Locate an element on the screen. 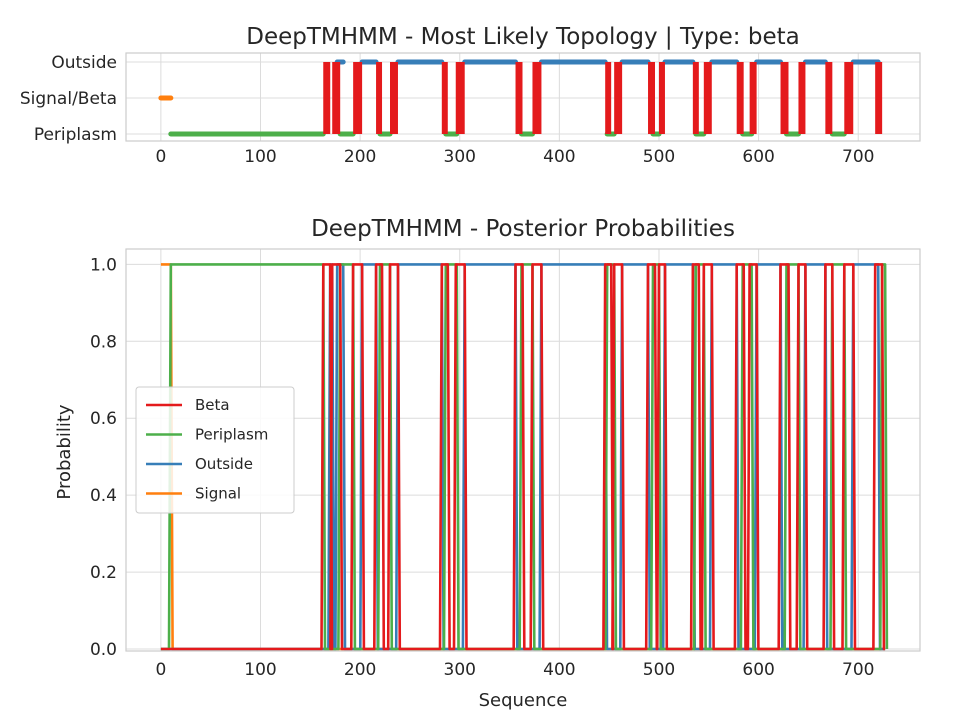 The width and height of the screenshot is (953, 719). posterior-x-tick-label: 600 is located at coordinates (758, 670).